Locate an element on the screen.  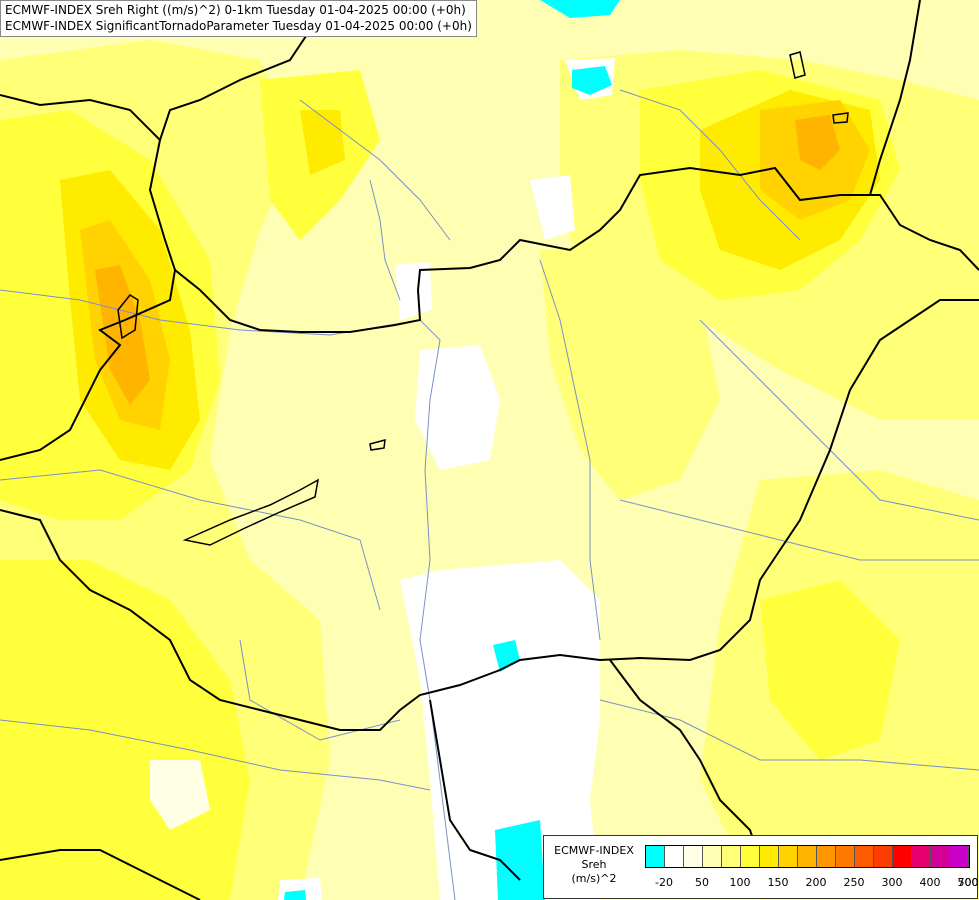
legend-ticks: -20 50 100 150 200 250 300 400 500 700 is located at coordinates (811, 883).